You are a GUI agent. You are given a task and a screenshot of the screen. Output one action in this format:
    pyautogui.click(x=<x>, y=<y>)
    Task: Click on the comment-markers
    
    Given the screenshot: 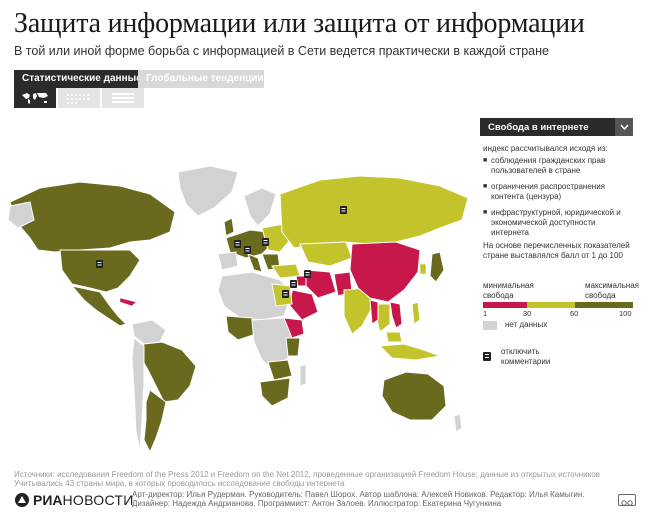 What is the action you would take?
    pyautogui.click(x=221, y=252)
    